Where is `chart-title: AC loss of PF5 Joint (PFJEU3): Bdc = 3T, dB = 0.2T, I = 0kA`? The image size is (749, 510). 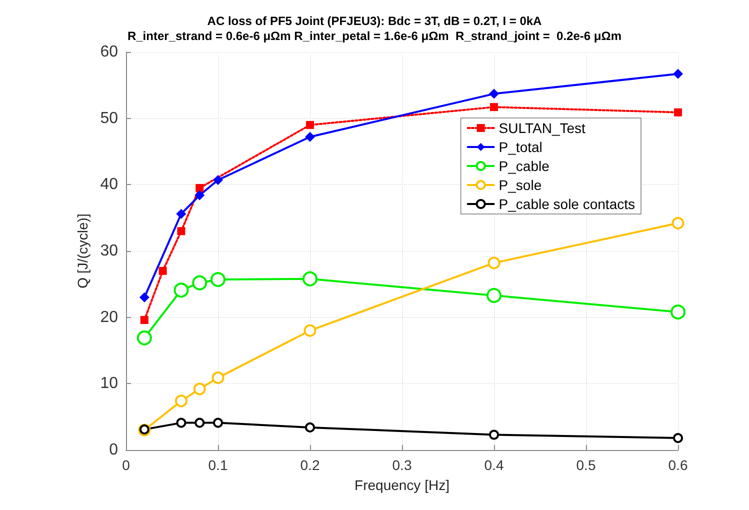 chart-title: AC loss of PF5 Joint (PFJEU3): Bdc = 3T, dB = 0.2T, I = 0kA is located at coordinates (374, 21).